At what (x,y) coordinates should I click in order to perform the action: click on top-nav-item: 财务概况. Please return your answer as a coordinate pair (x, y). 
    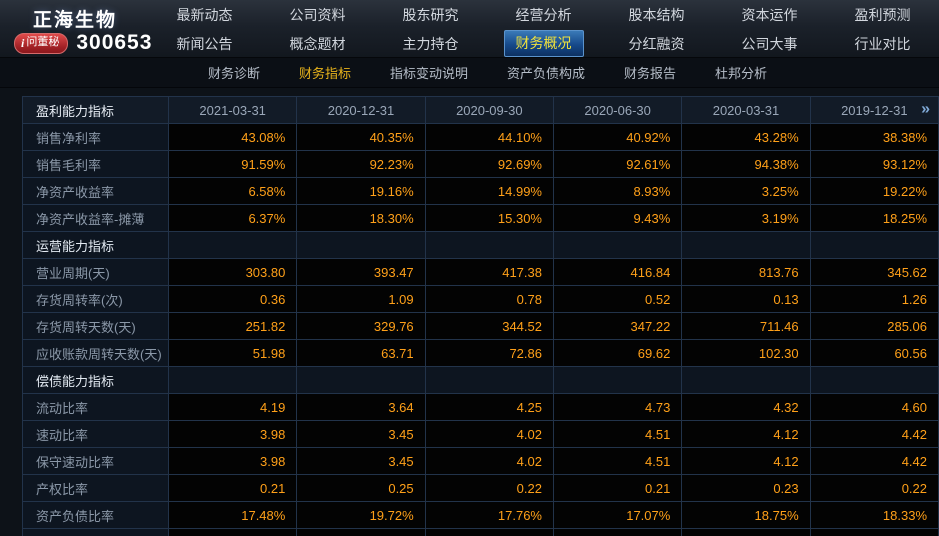
    Looking at the image, I should click on (543, 43).